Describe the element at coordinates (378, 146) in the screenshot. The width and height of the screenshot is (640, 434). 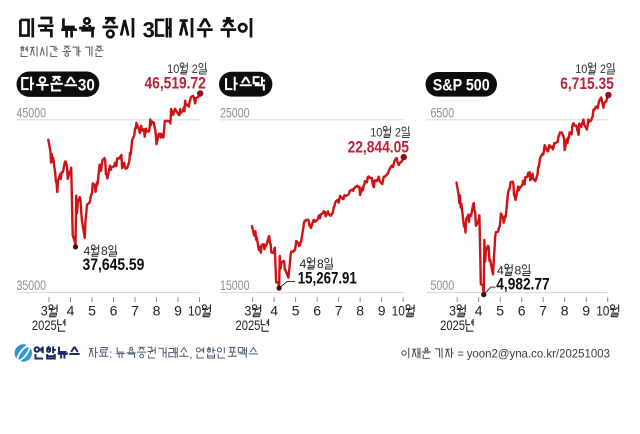
I see `svg-text: 22,844.05` at that location.